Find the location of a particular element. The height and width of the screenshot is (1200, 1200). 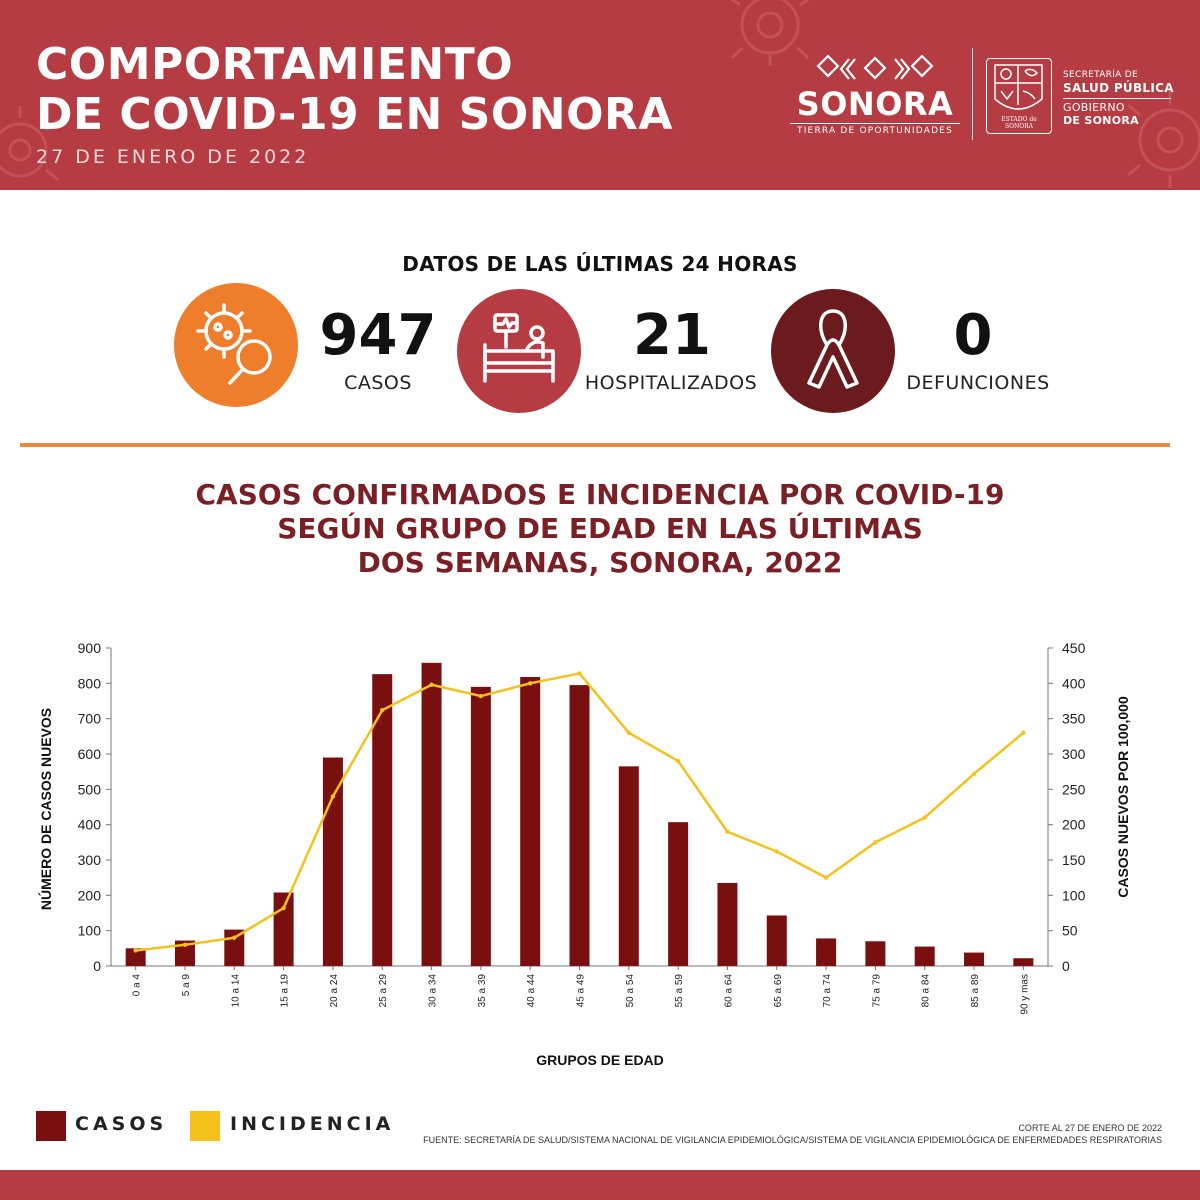

x-tick-label: 65 a 69 is located at coordinates (778, 991).